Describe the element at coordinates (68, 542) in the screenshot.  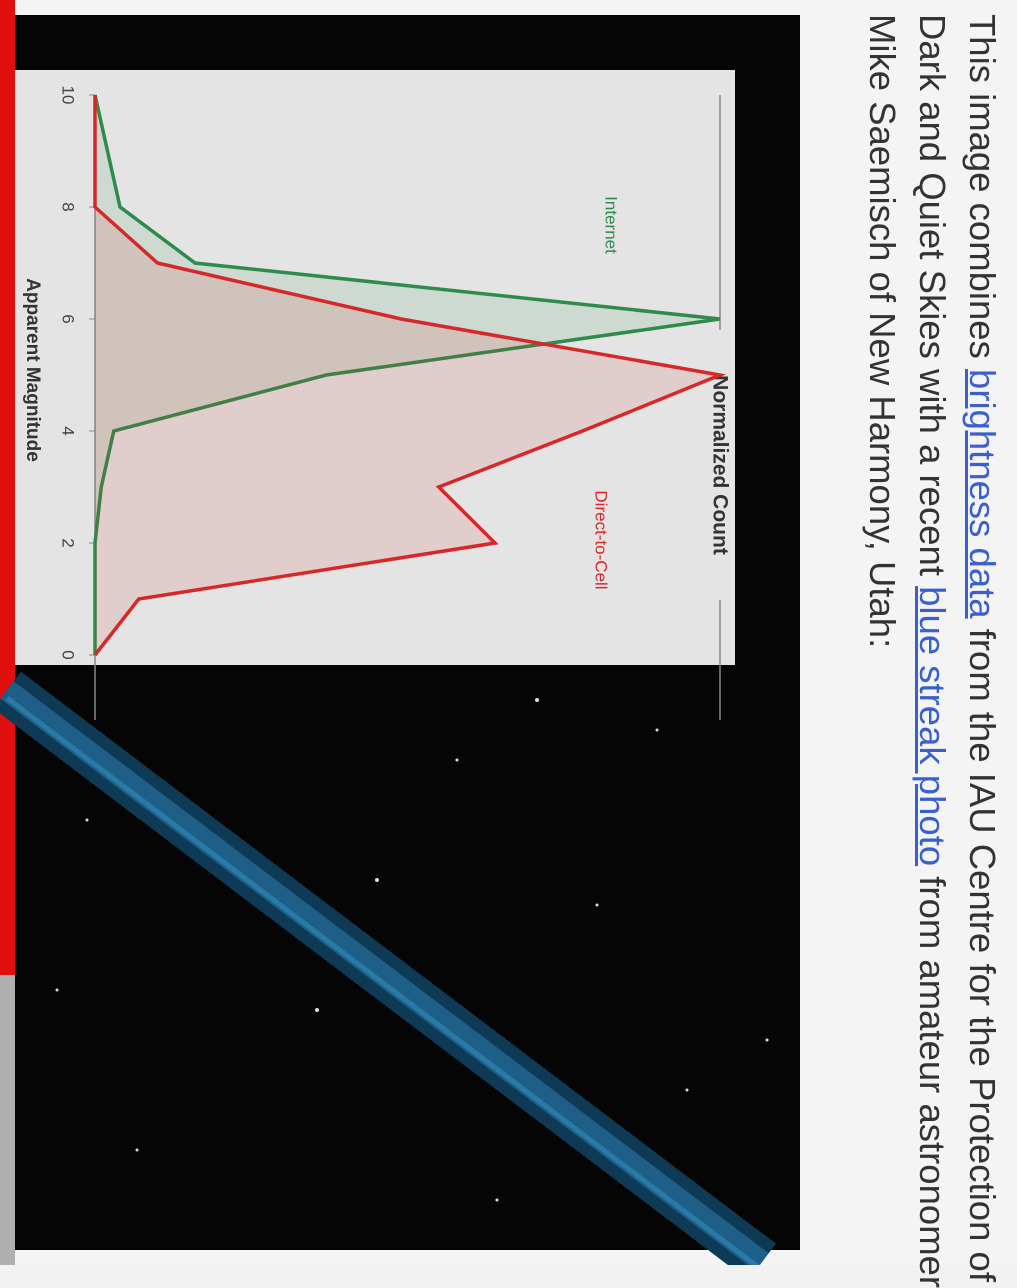
I see `x-tick-label: 2` at that location.